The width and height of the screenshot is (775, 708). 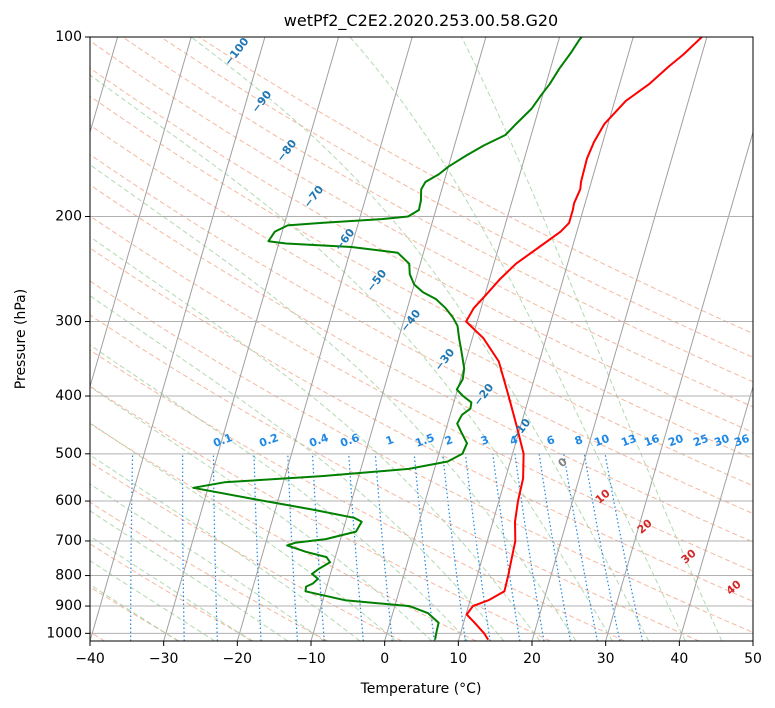 What do you see at coordinates (458, 659) in the screenshot?
I see `x-tick-label: 10` at bounding box center [458, 659].